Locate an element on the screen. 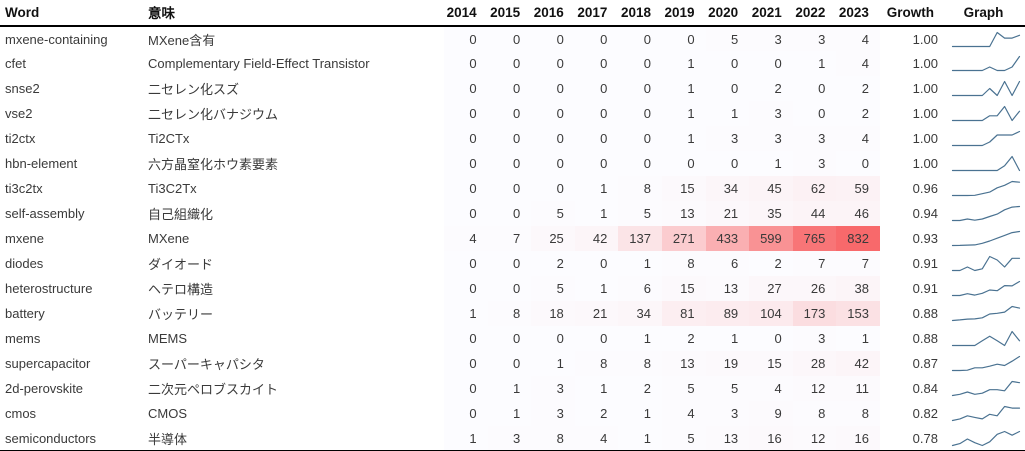 Image resolution: width=1025 pixels, height=451 pixels. growth-cell: 0.96 is located at coordinates (925, 188).